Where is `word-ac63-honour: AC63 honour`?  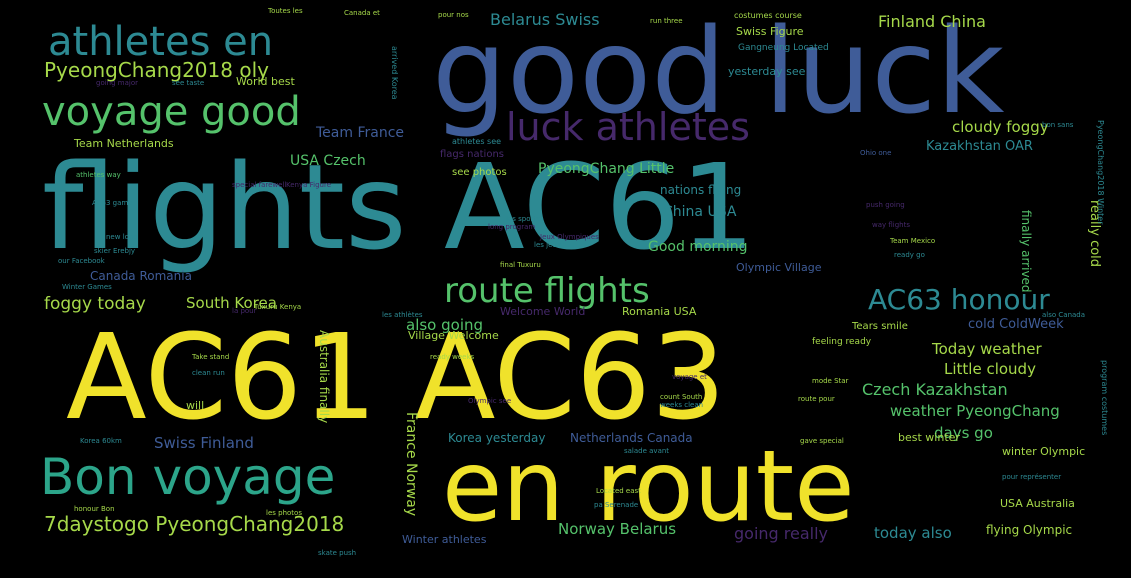
word-ac63-honour: AC63 honour is located at coordinates (959, 299).